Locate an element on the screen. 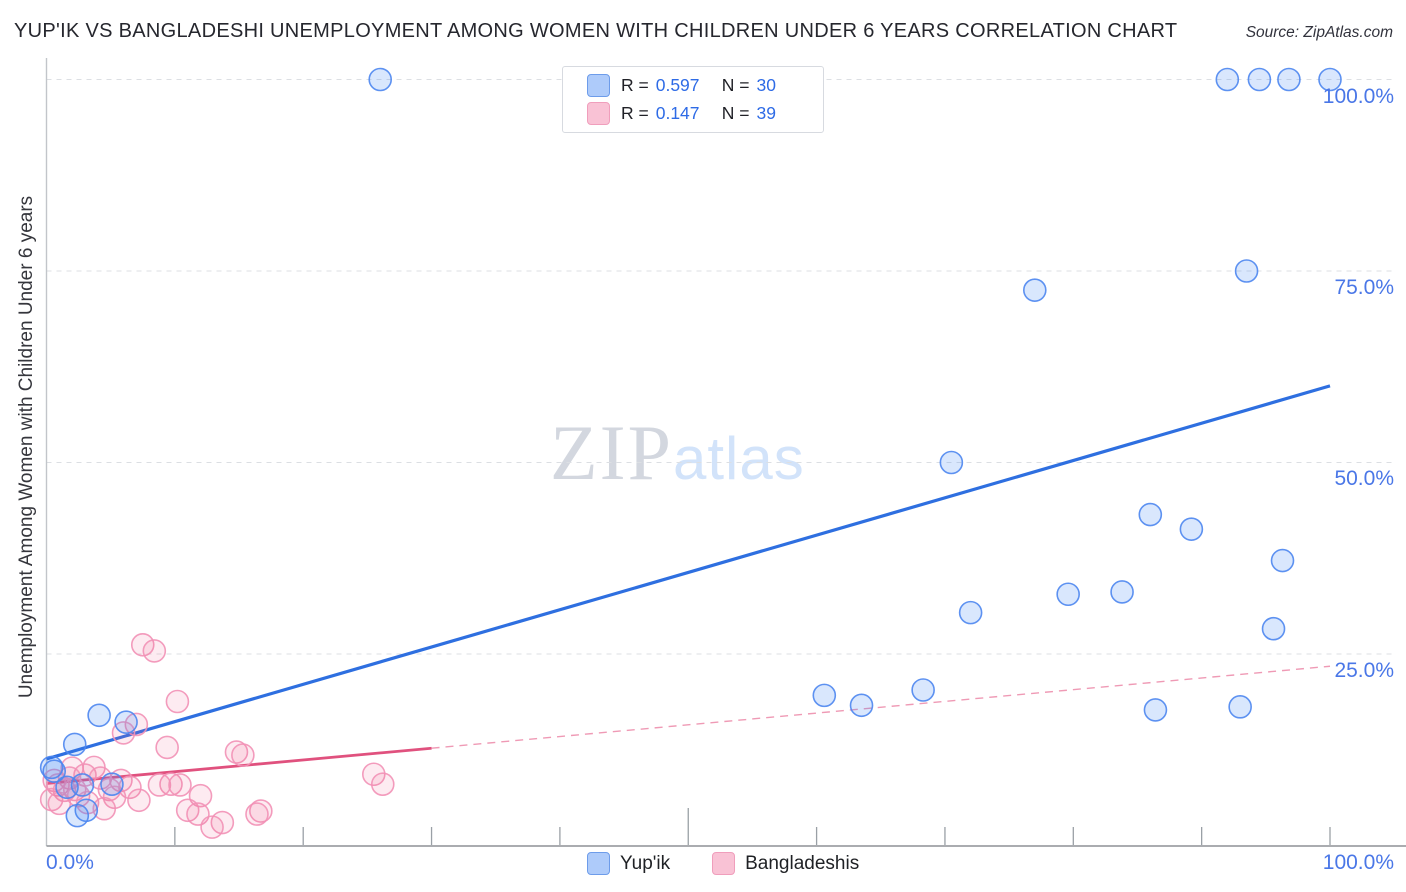  r-value-bangladeshis: 0.147 is located at coordinates (677, 113).